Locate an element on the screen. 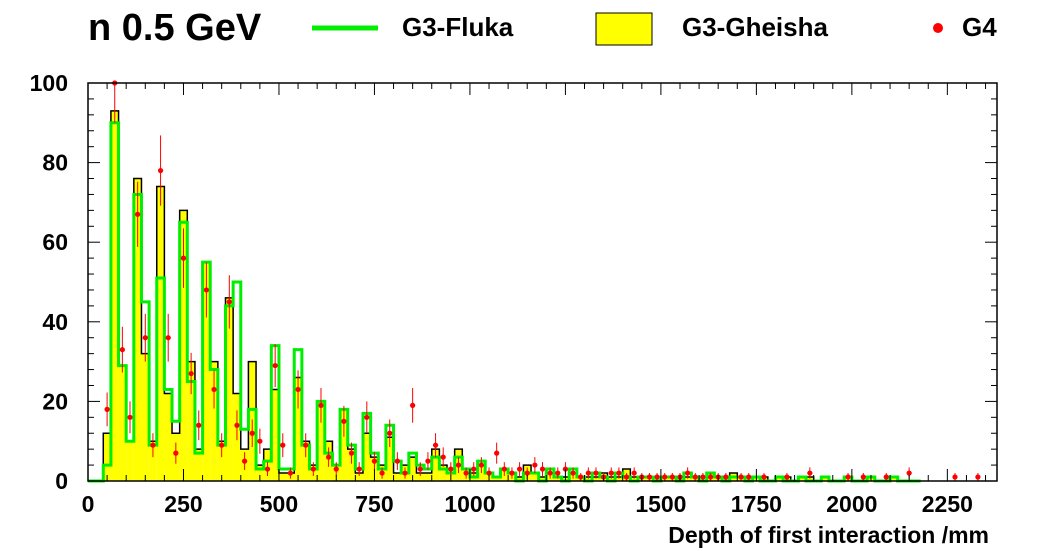 Image resolution: width=1037 pixels, height=551 pixels. chart-title: n 0.5 GeV is located at coordinates (175, 28).